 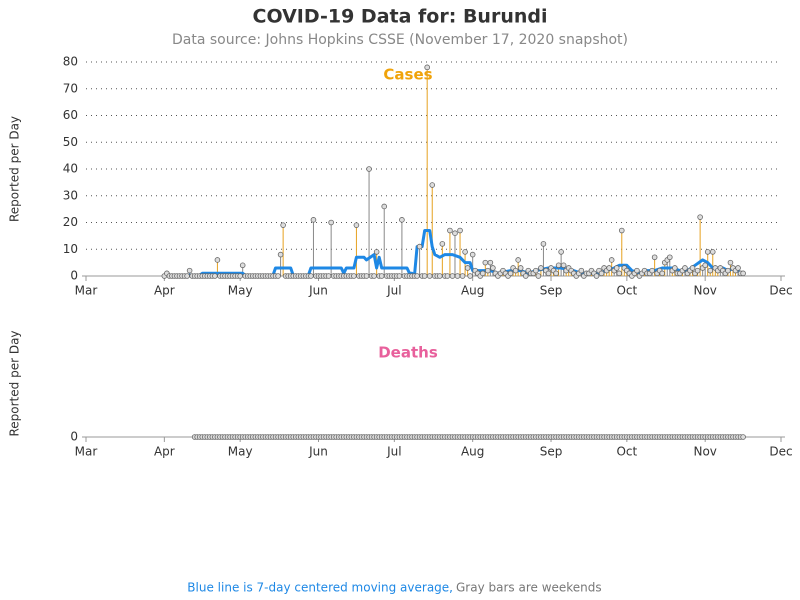 What do you see at coordinates (70, 169) in the screenshot?
I see `y-tick-label: 40` at bounding box center [70, 169].